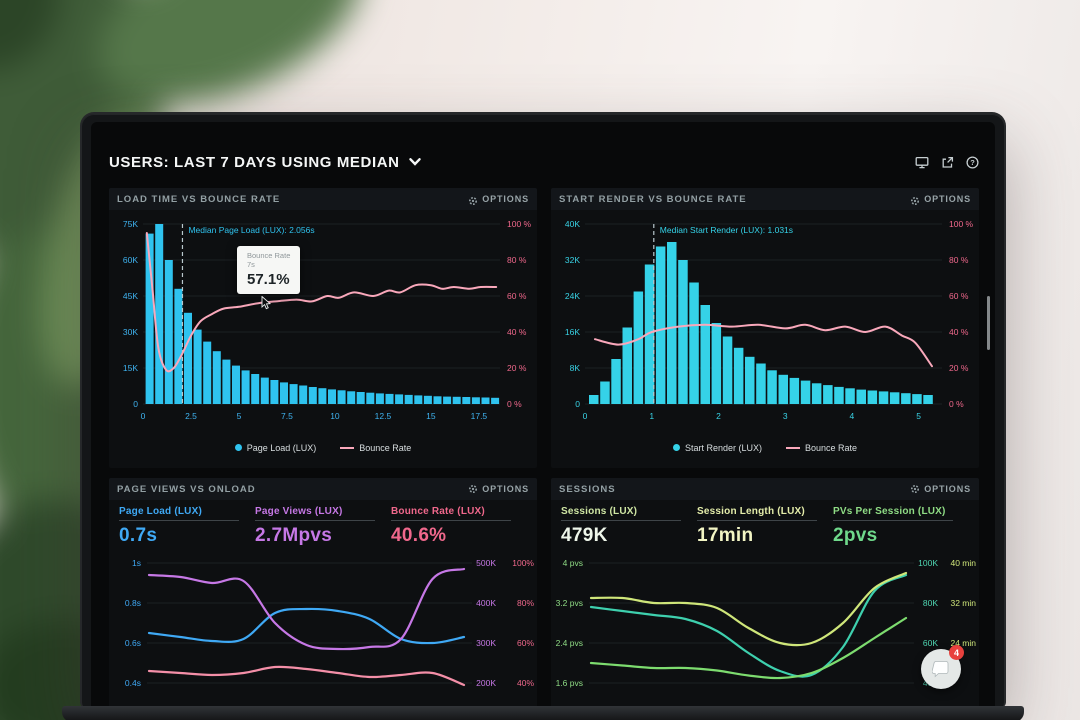 The image size is (1080, 720). Describe the element at coordinates (517, 332) in the screenshot. I see `axis-tick-label: 40 %` at that location.